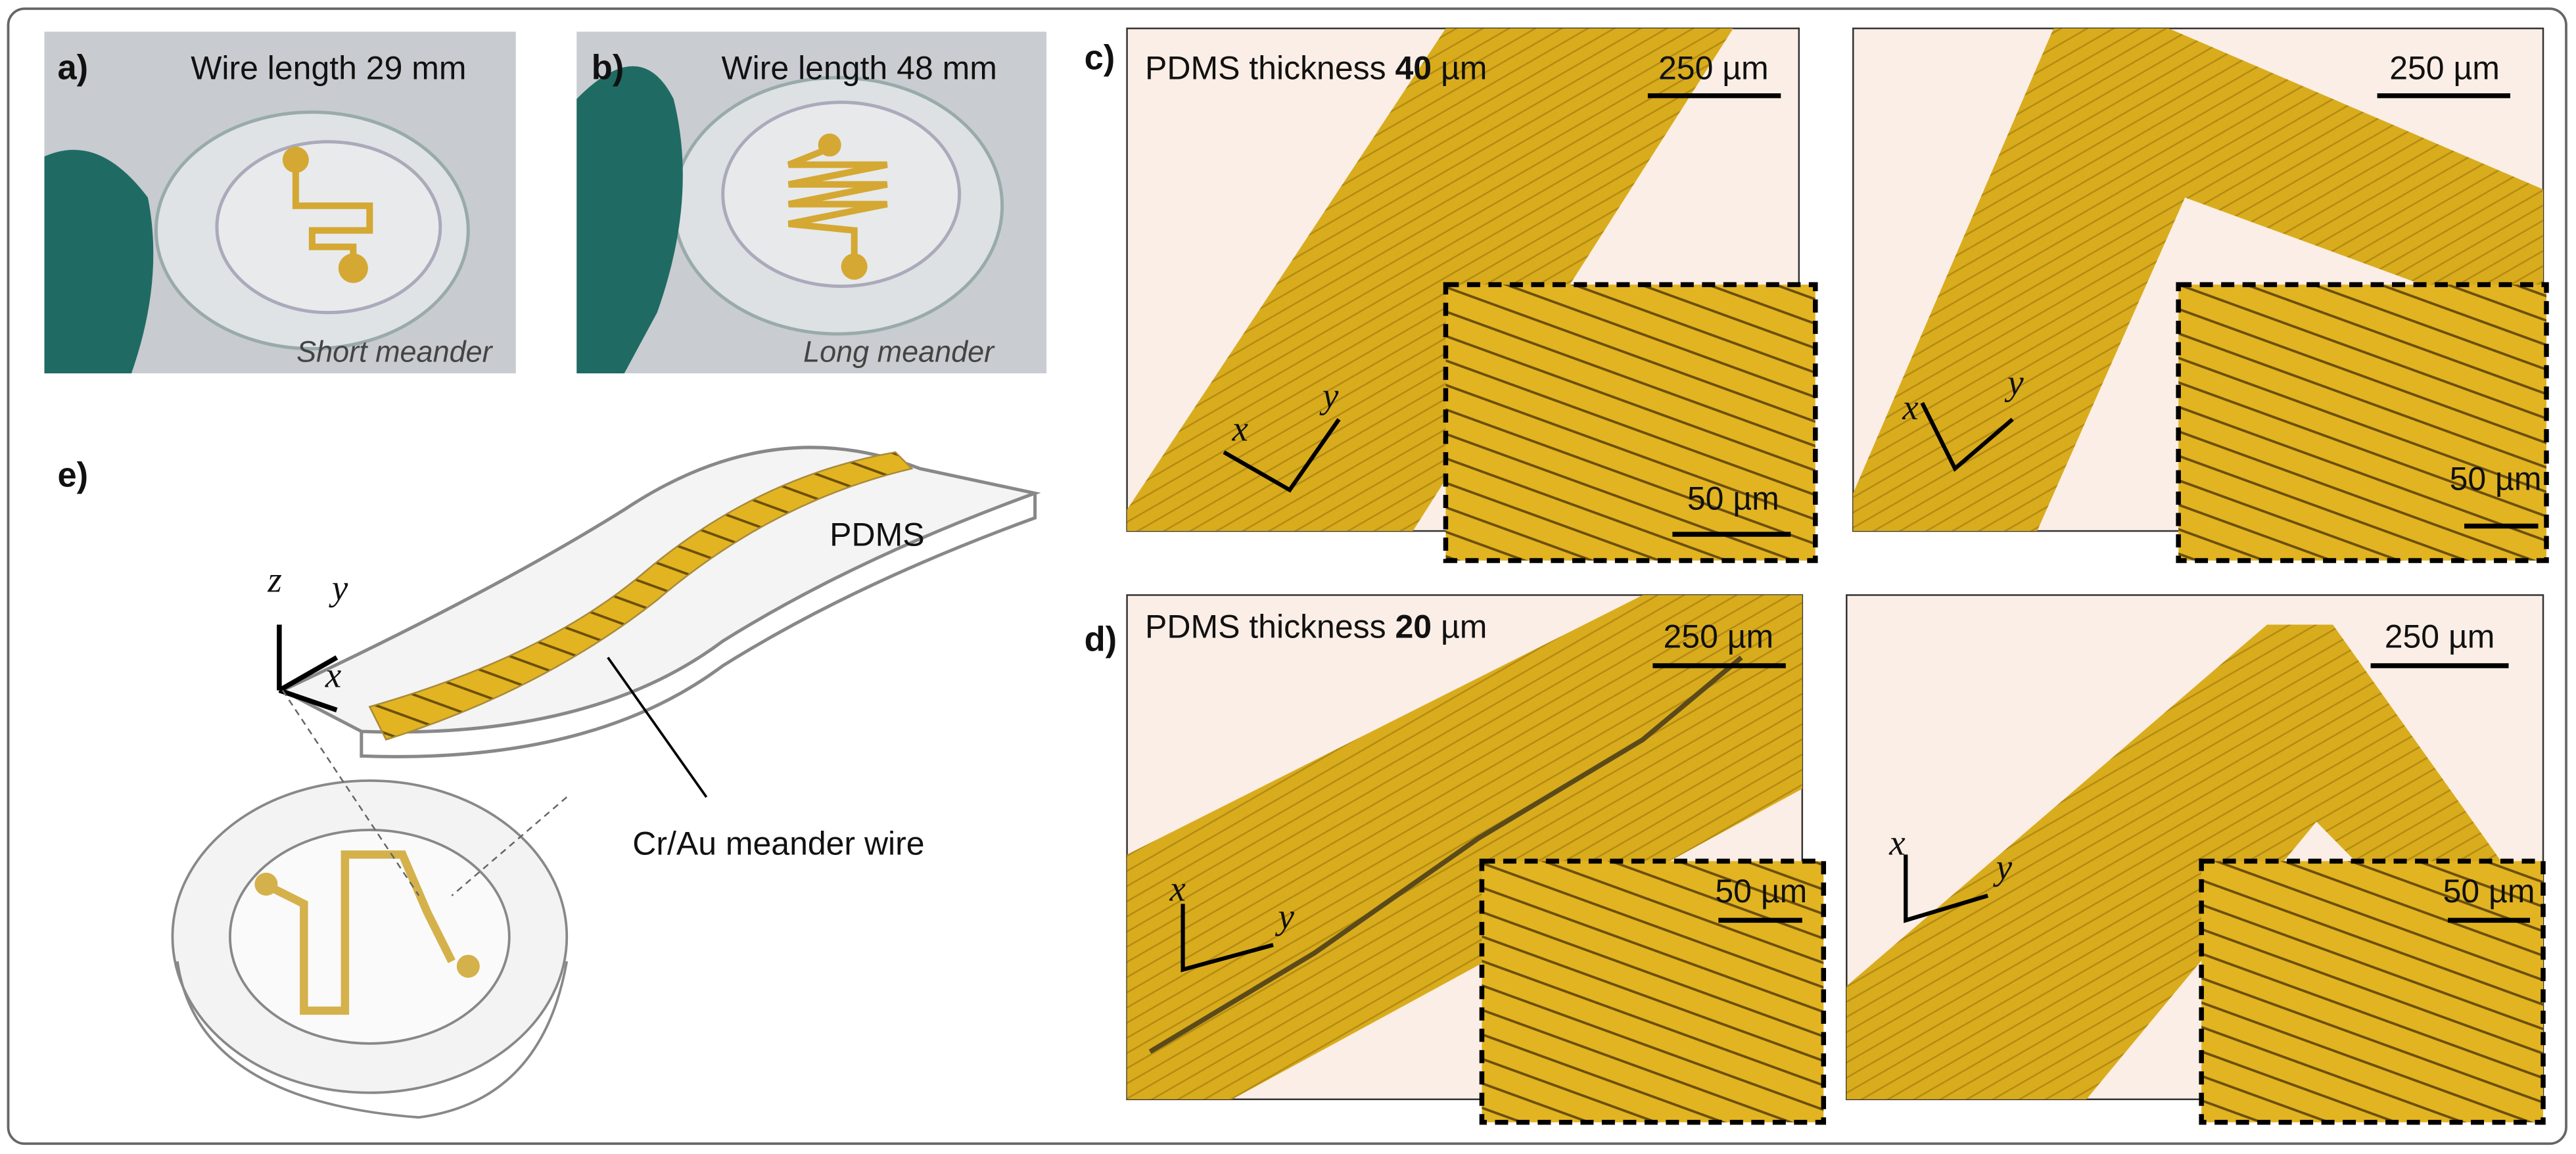  I want to click on label: Short meander, so click(394, 352).